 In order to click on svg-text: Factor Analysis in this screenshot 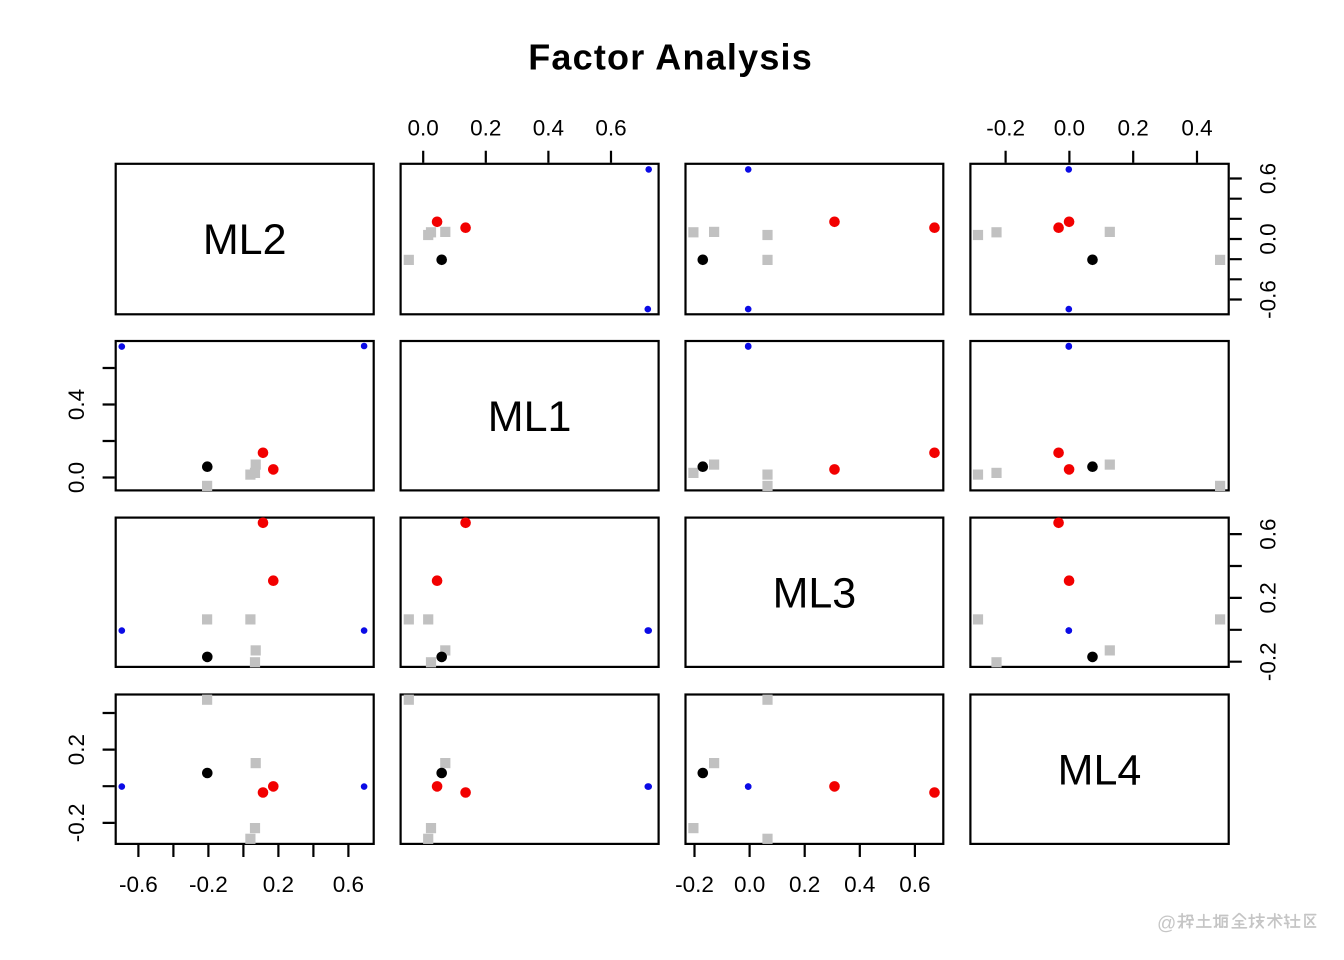, I will do `click(670, 56)`.